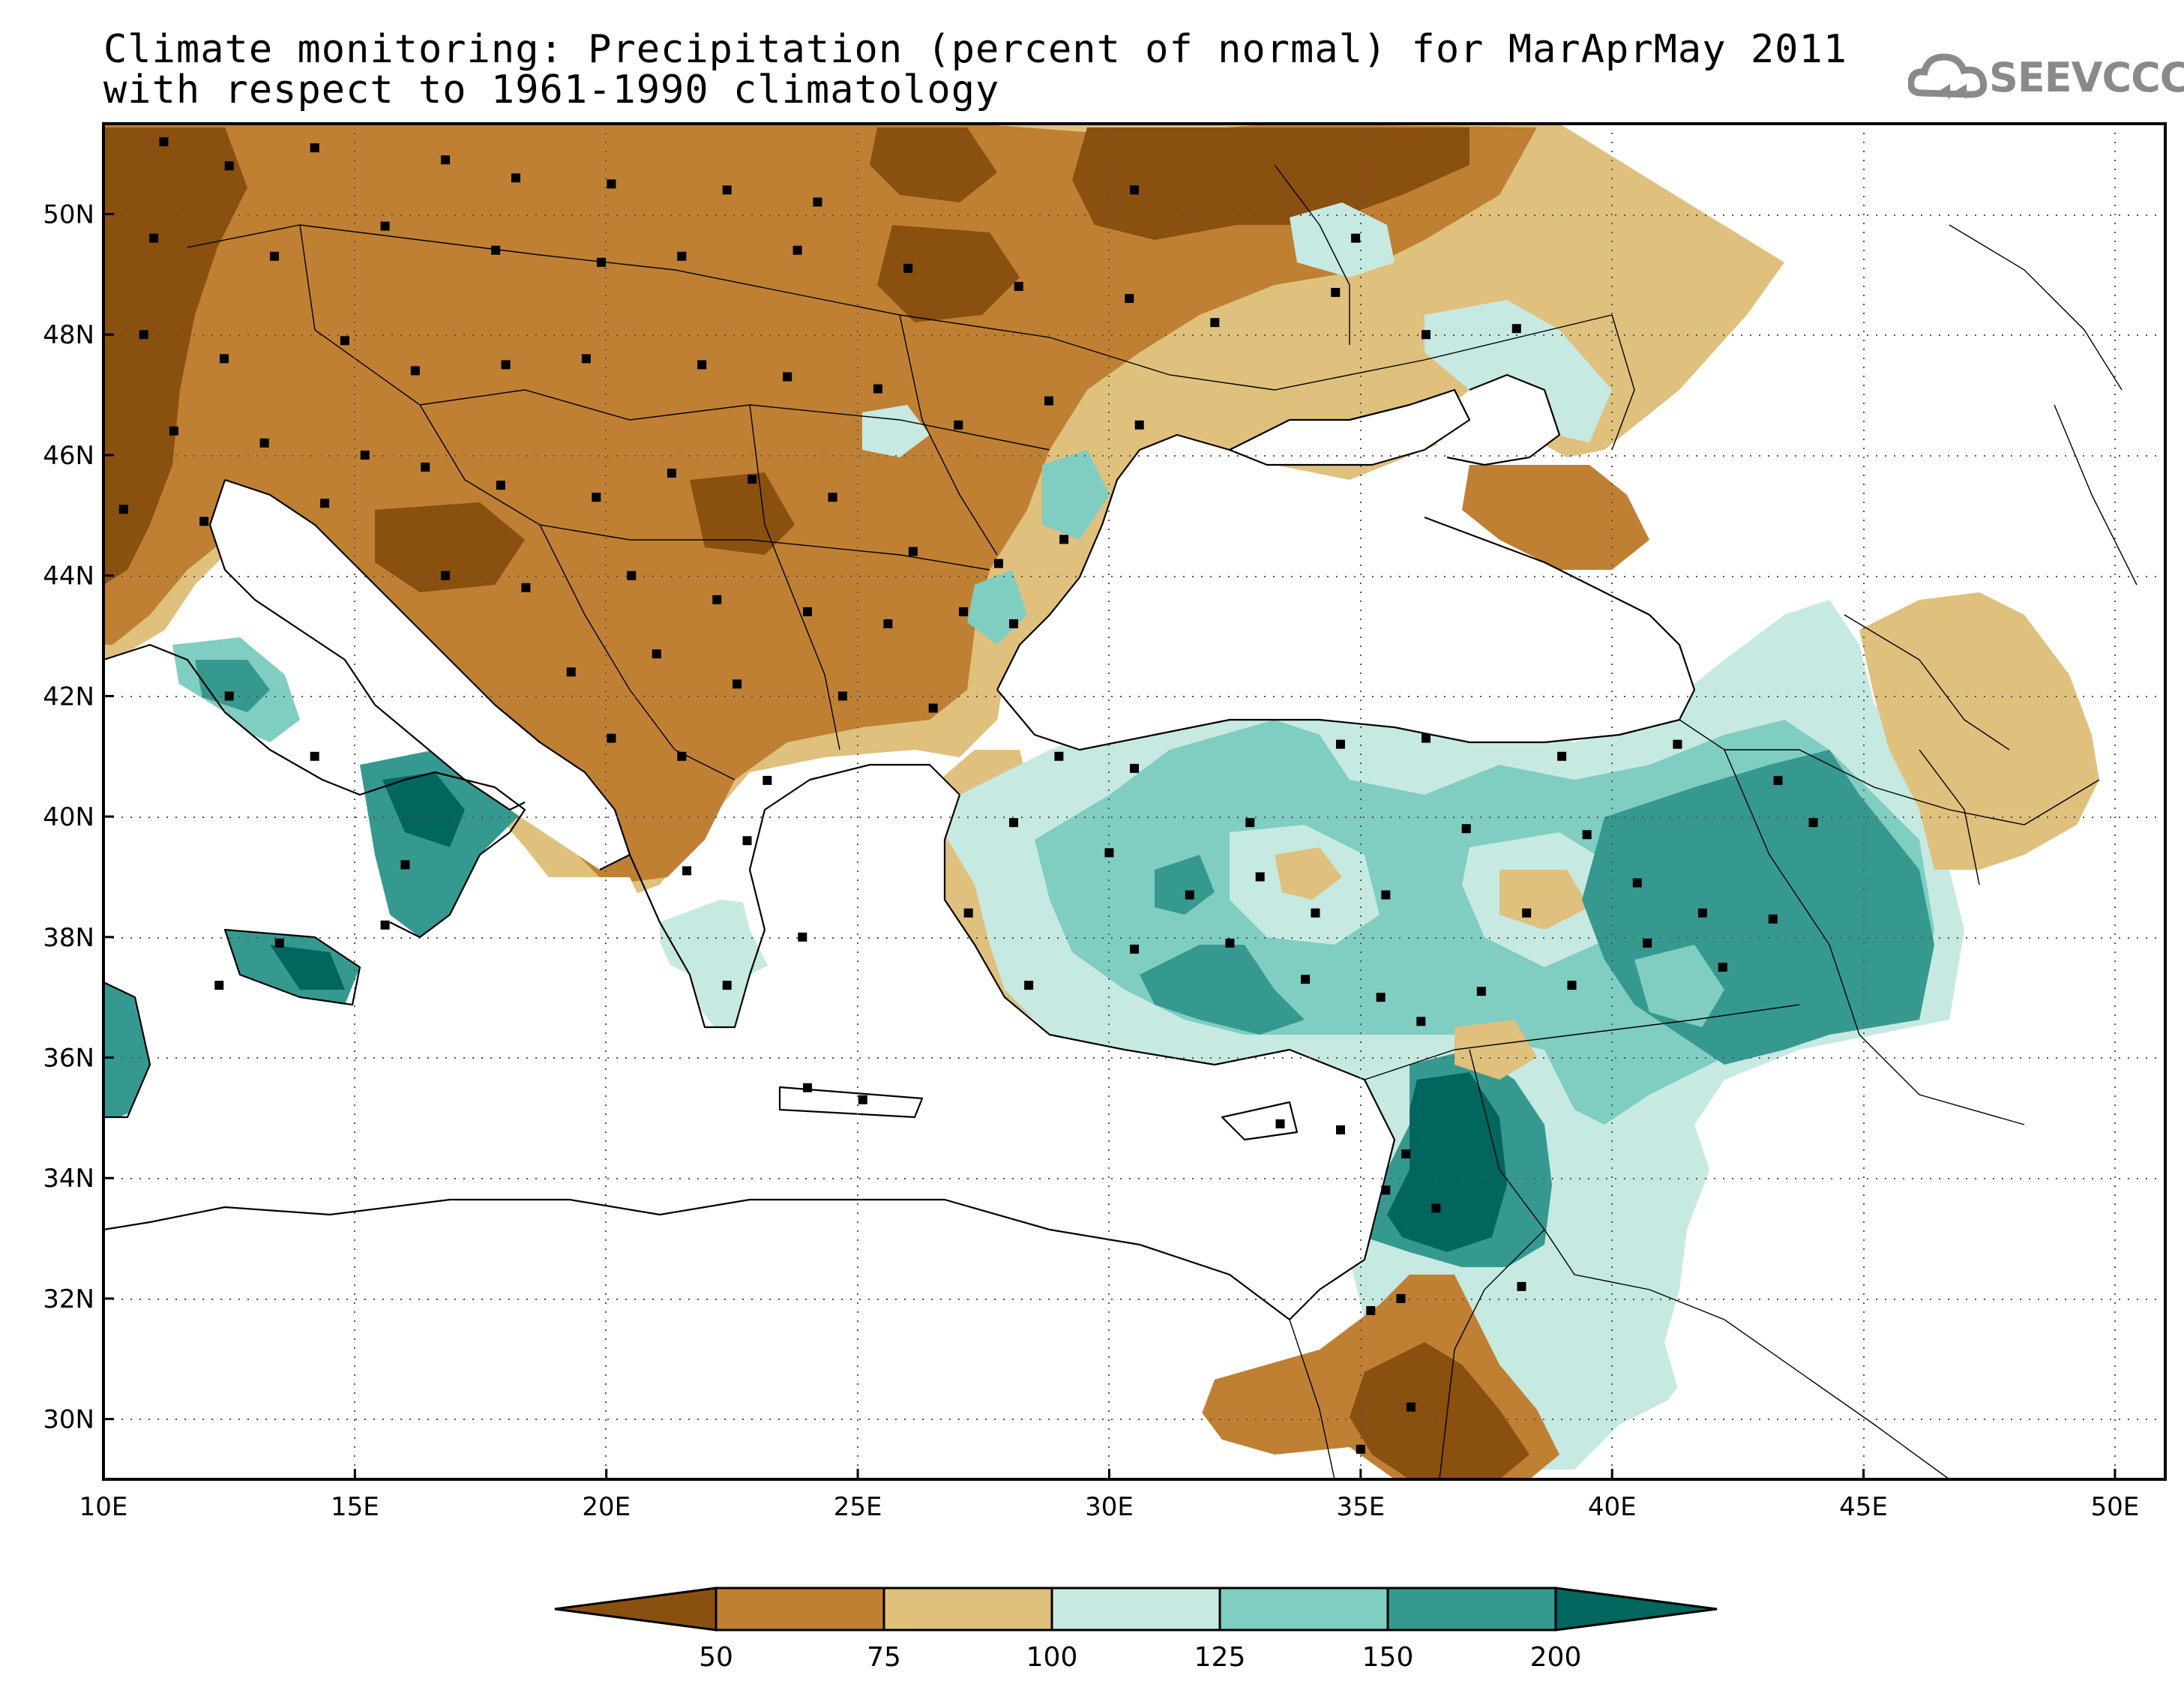  I want to click on lat-tick-label: 44N, so click(68, 577).